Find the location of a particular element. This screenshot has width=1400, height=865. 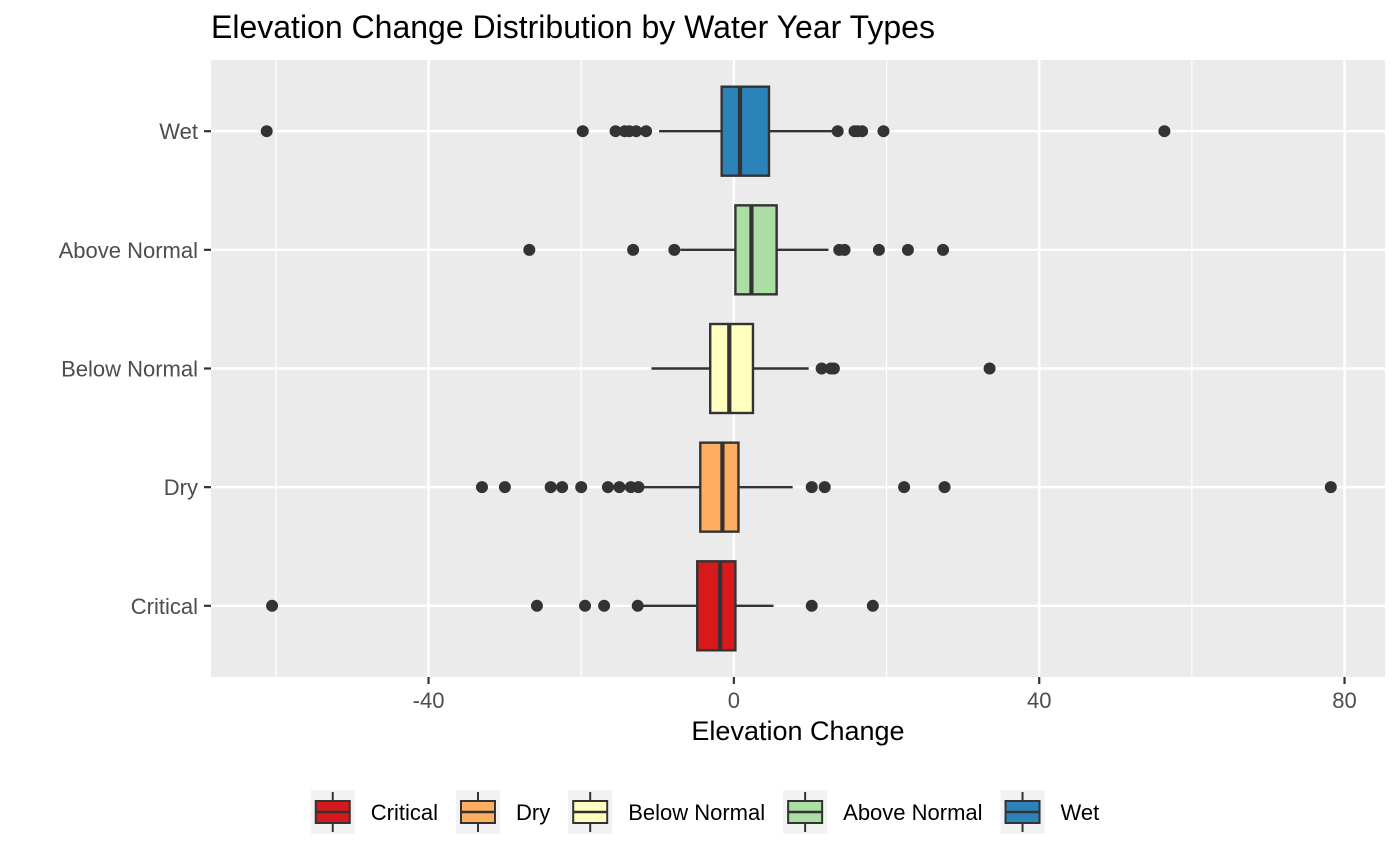

legend-item-above-normal: Above Normal is located at coordinates (883, 812).